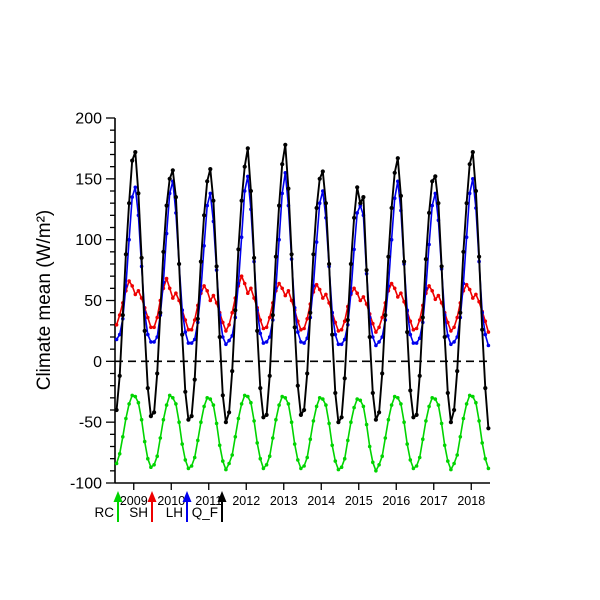 This screenshot has width=600, height=600. What do you see at coordinates (88, 240) in the screenshot?
I see `y-tick-label: 100` at bounding box center [88, 240].